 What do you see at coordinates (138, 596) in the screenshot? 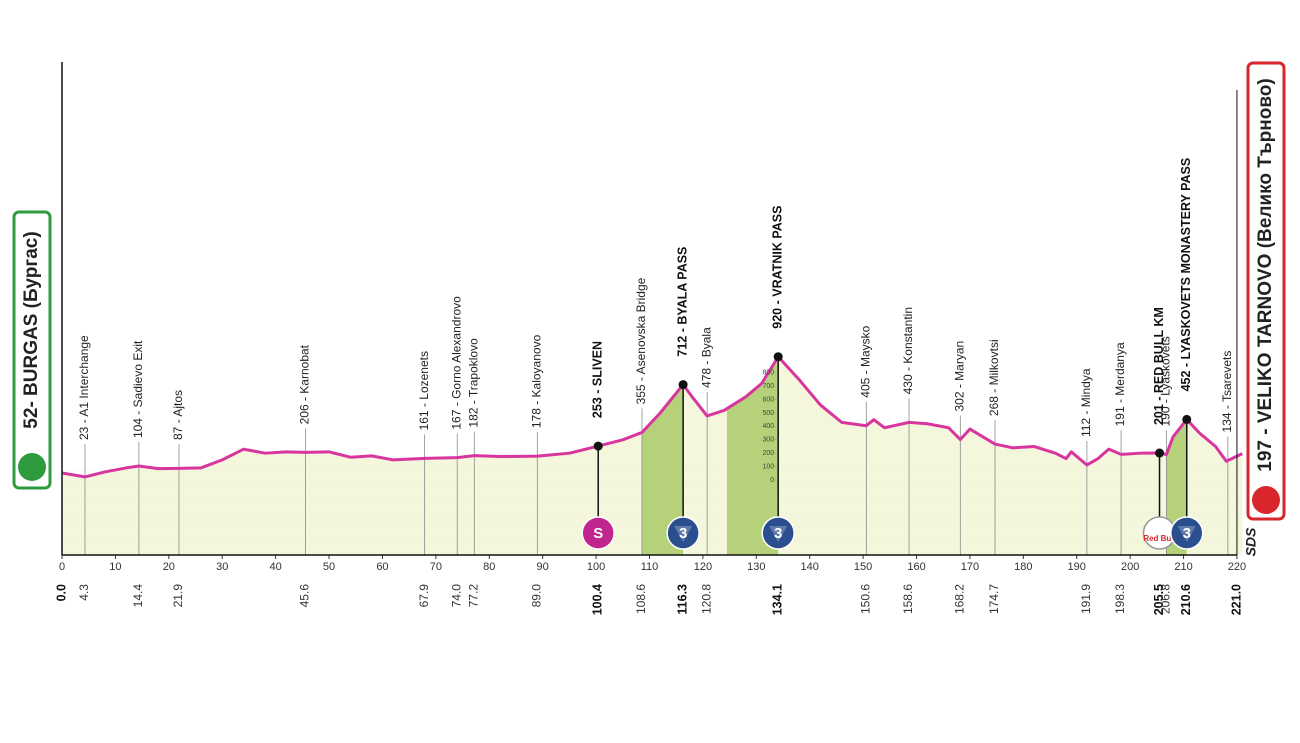
I see `km-label: 14.4` at bounding box center [138, 596].